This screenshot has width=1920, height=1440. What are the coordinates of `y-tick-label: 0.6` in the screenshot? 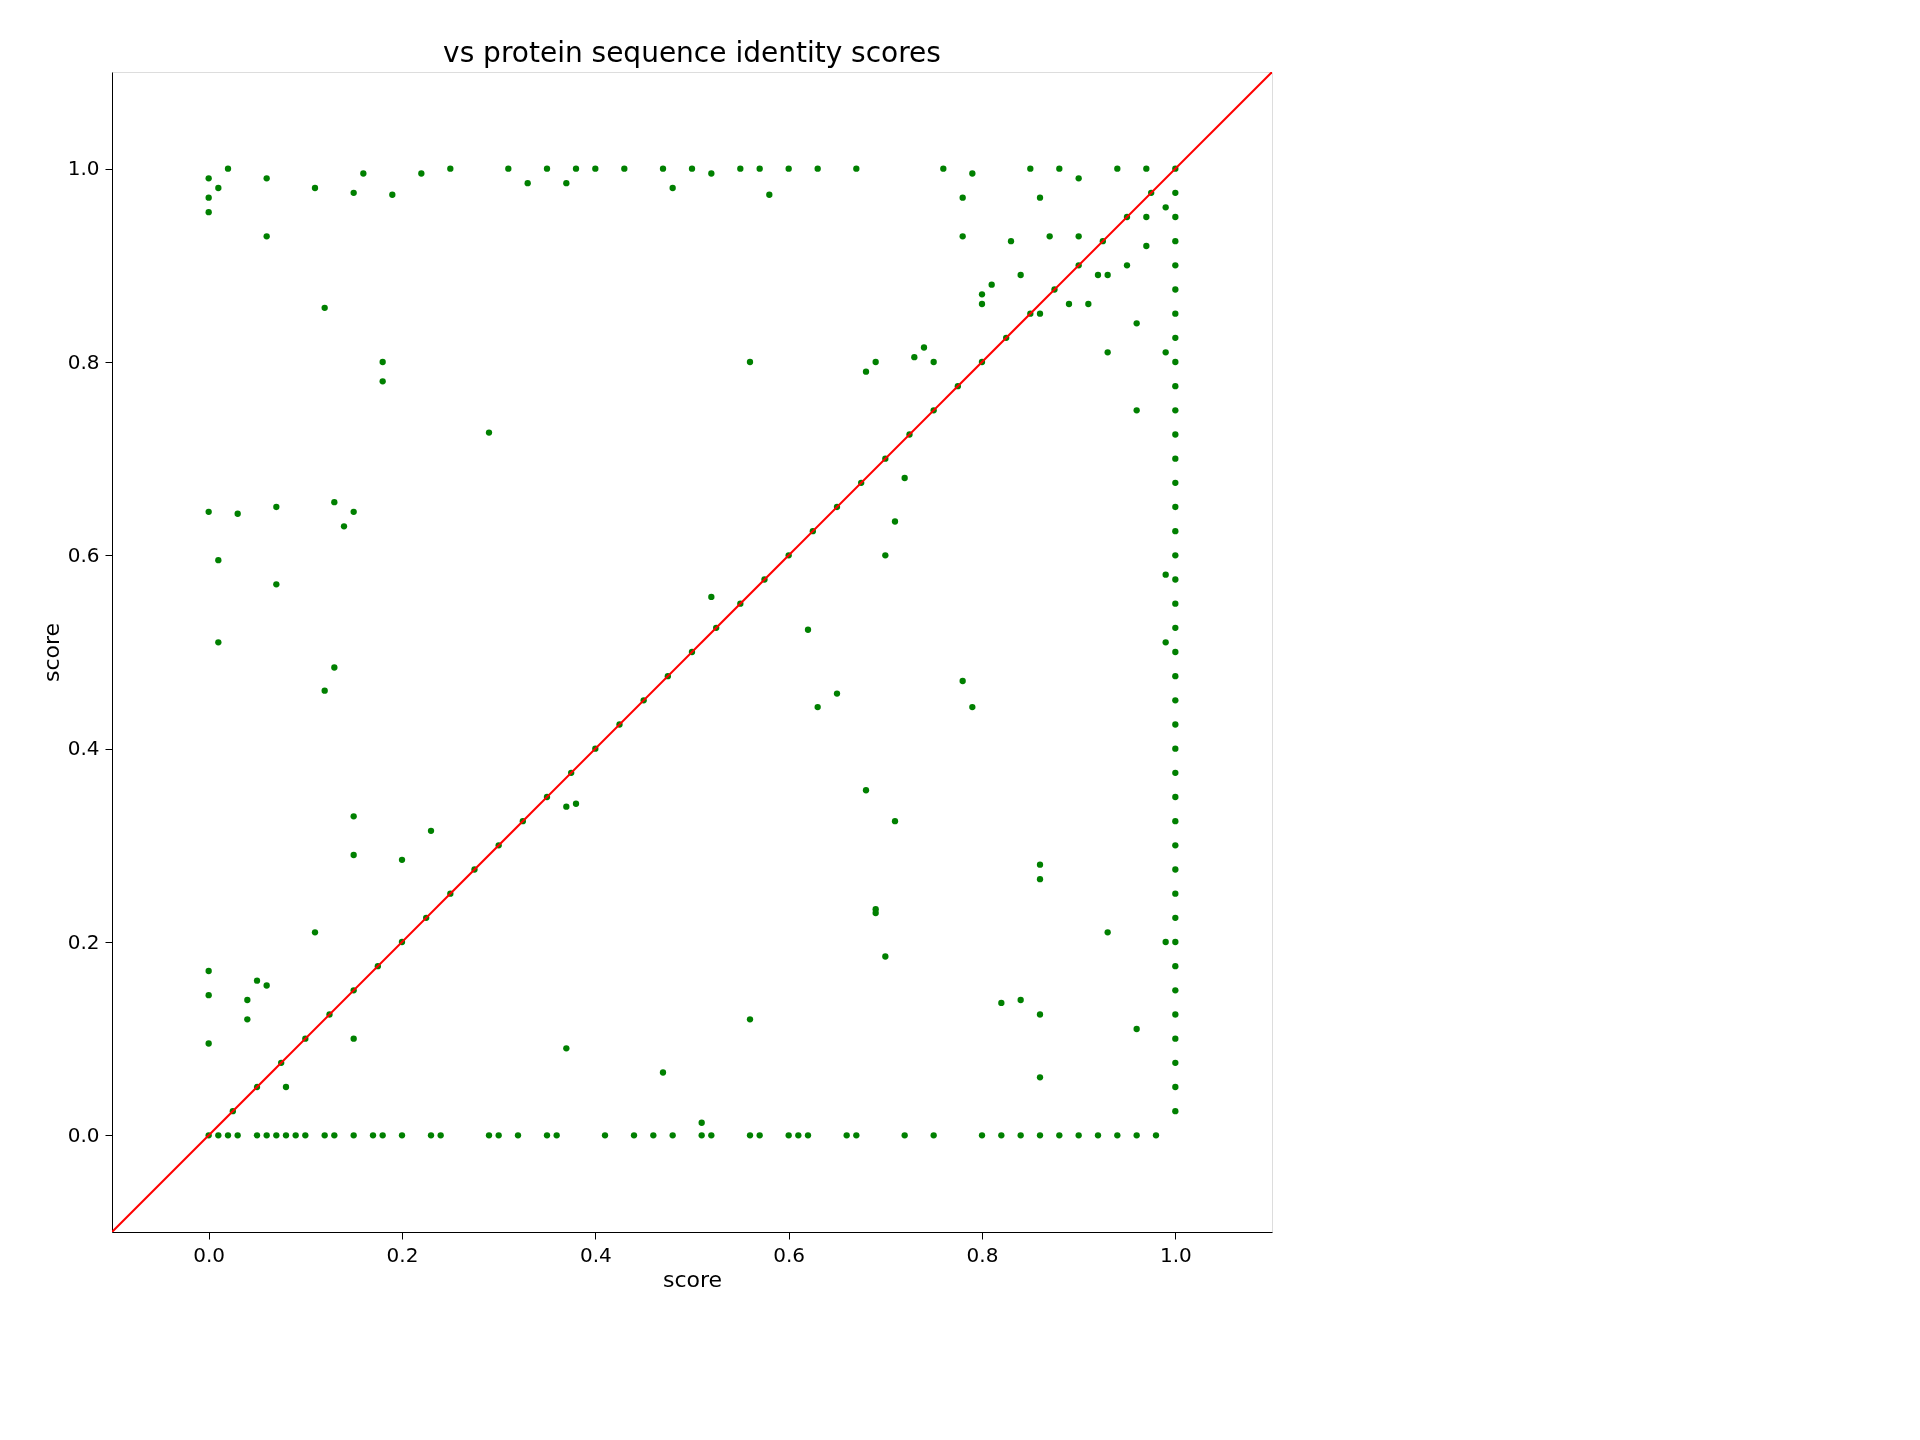 It's located at (83, 554).